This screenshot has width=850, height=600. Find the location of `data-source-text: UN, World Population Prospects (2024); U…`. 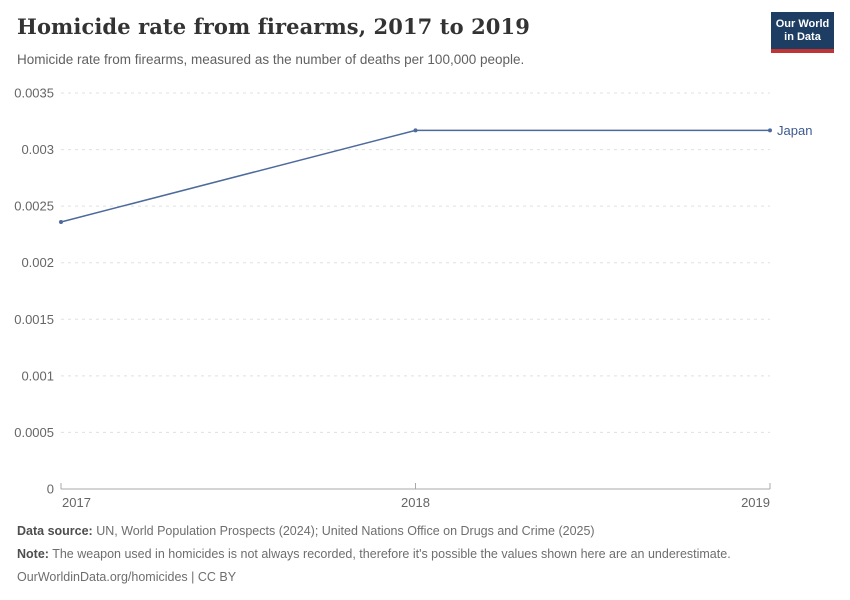

data-source-text: UN, World Population Prospects (2024); U… is located at coordinates (343, 531).